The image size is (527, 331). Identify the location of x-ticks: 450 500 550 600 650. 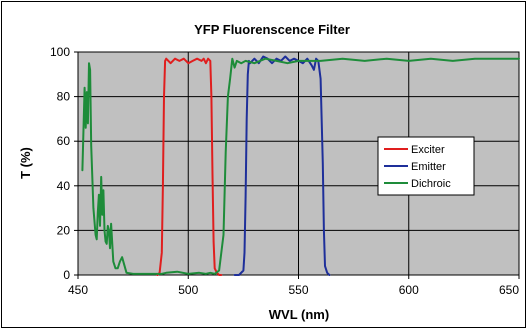
(294, 286).